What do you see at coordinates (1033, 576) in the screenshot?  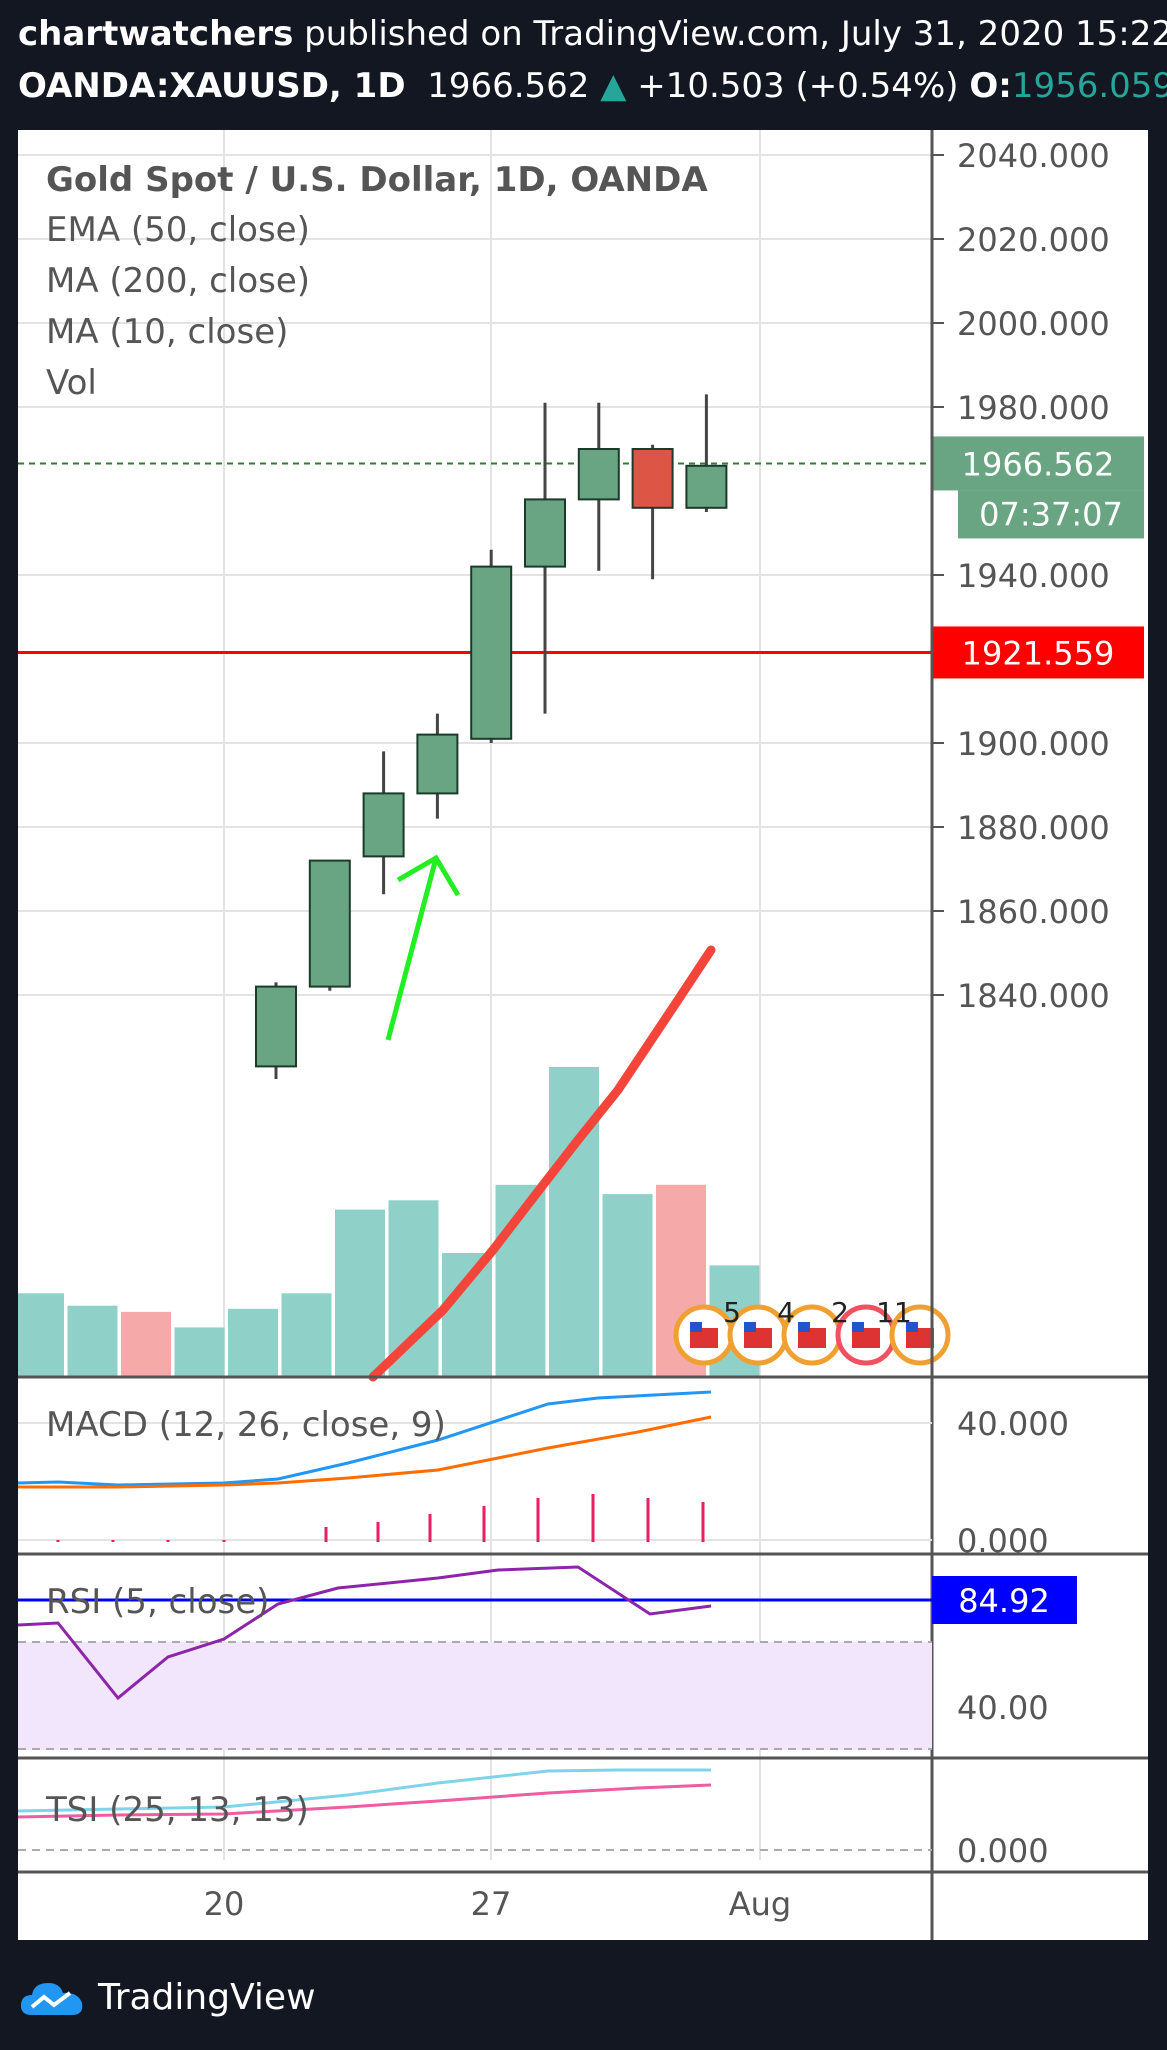 I see `price-tick-label: 1940.000` at bounding box center [1033, 576].